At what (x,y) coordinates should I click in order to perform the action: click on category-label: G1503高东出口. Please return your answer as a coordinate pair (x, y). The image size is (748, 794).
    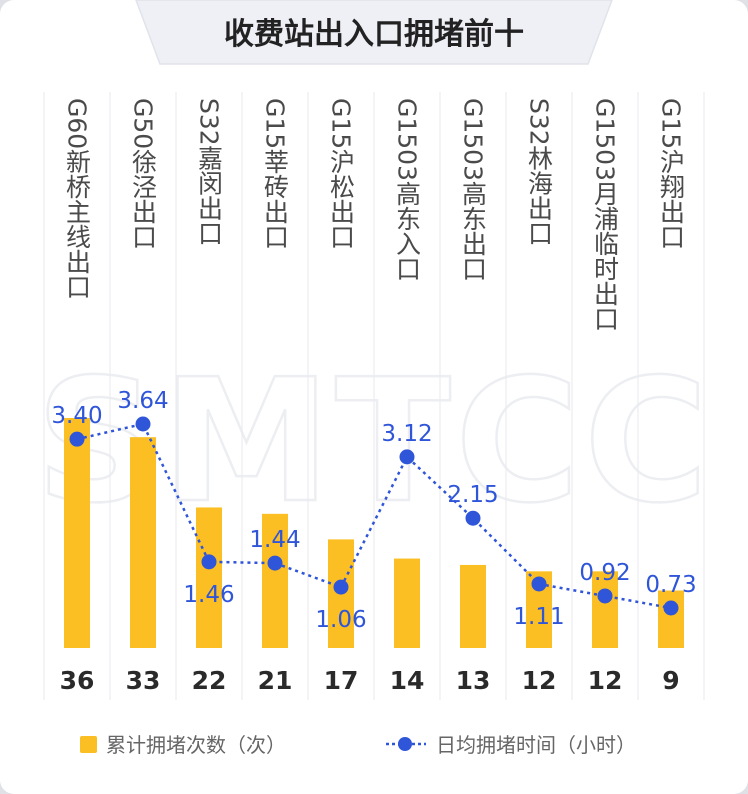
    Looking at the image, I should click on (473, 189).